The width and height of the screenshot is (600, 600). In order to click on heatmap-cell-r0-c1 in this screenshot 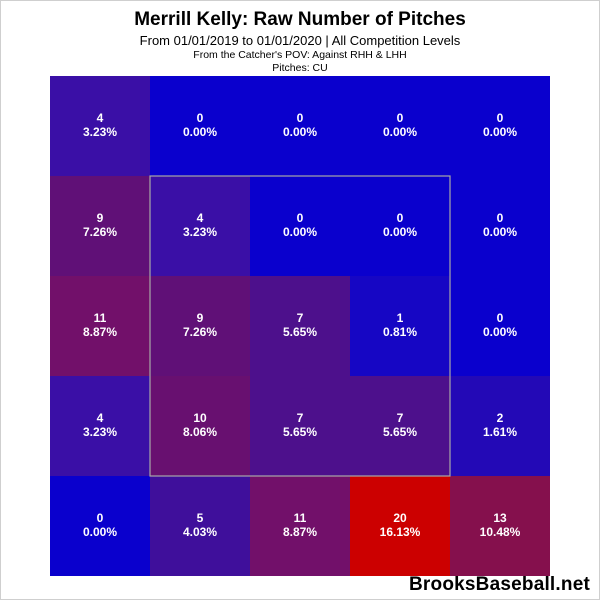, I will do `click(200, 126)`.